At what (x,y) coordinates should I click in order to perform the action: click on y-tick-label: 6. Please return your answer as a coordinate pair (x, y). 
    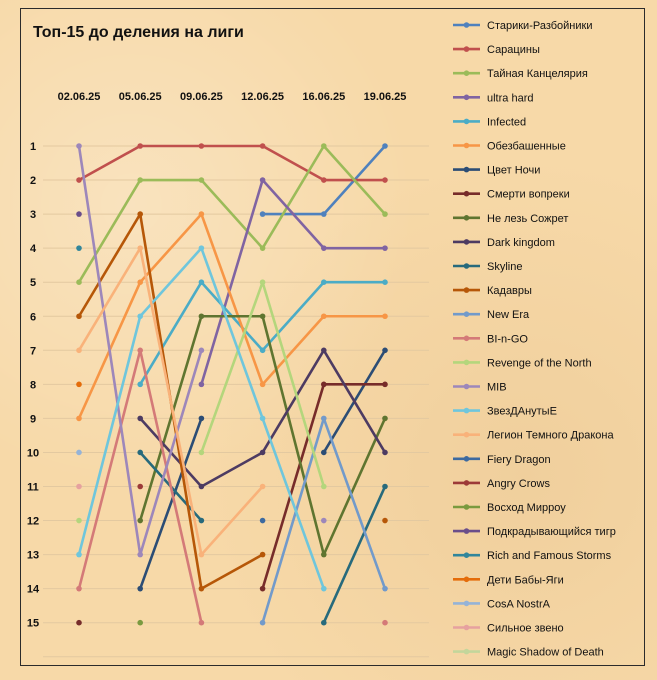
    Looking at the image, I should click on (33, 317).